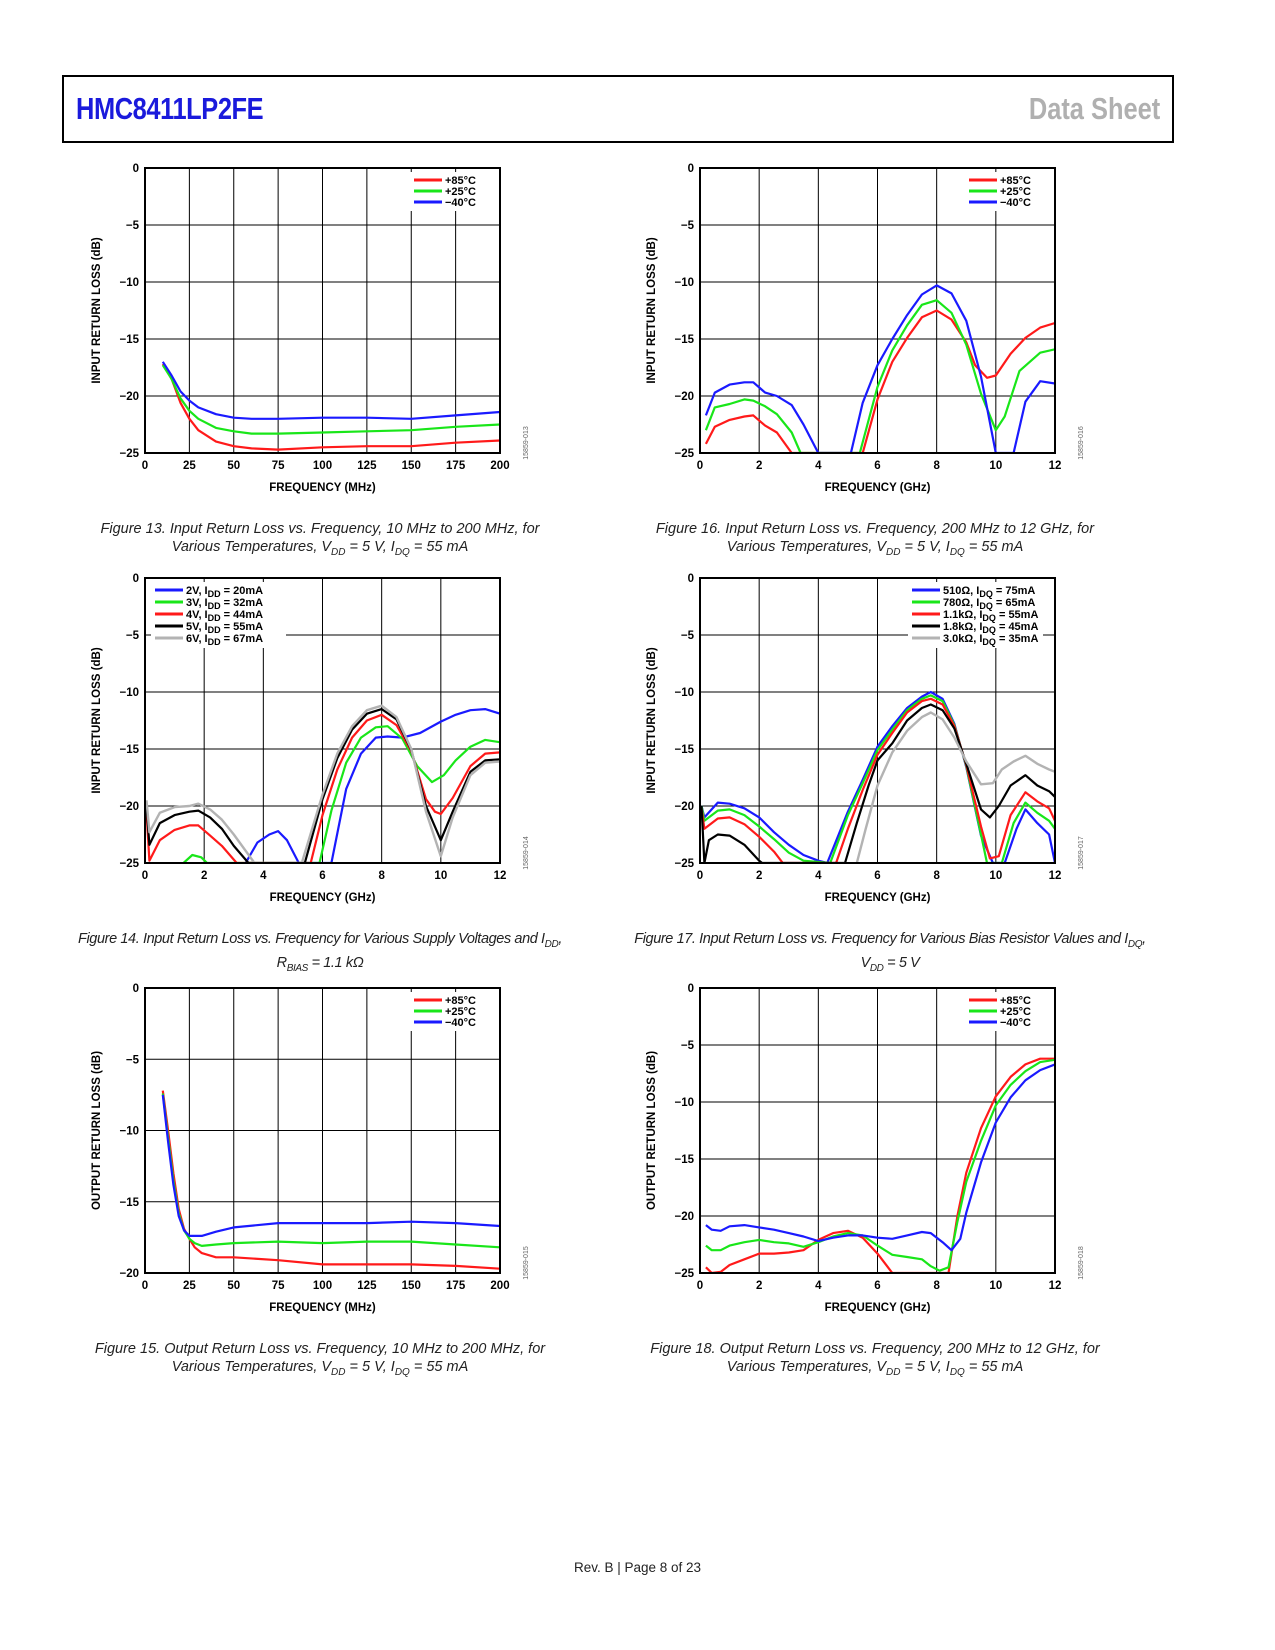  I want to click on x-tick-label: 25, so click(189, 466).